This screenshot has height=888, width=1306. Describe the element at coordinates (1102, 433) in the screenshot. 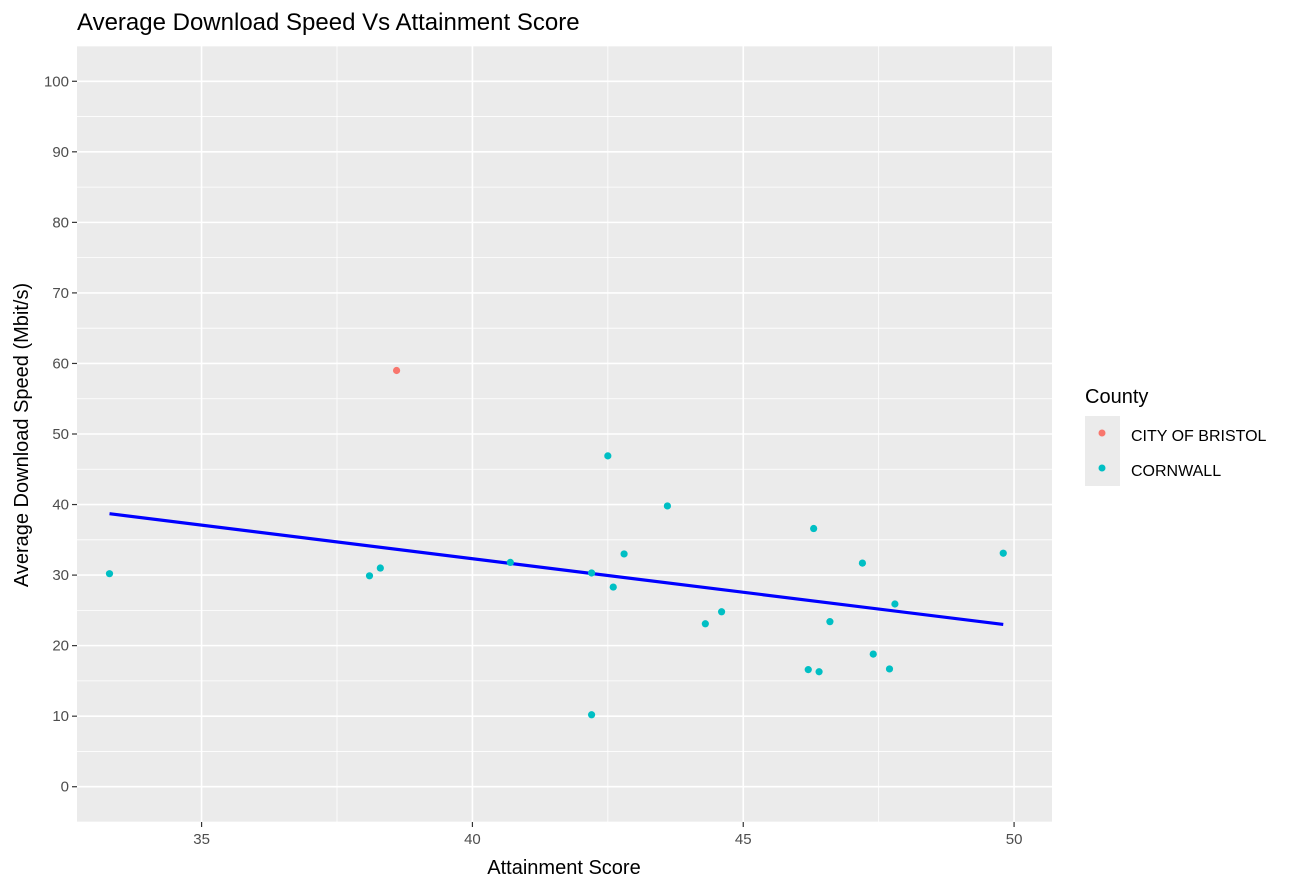

I see `legend-key-bristol` at that location.